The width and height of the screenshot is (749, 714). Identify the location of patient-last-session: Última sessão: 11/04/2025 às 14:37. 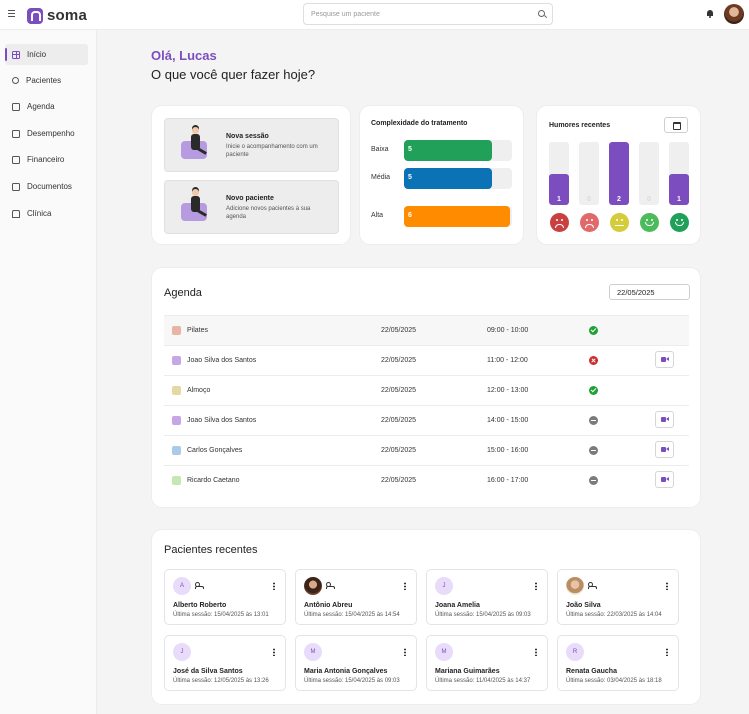
(483, 681).